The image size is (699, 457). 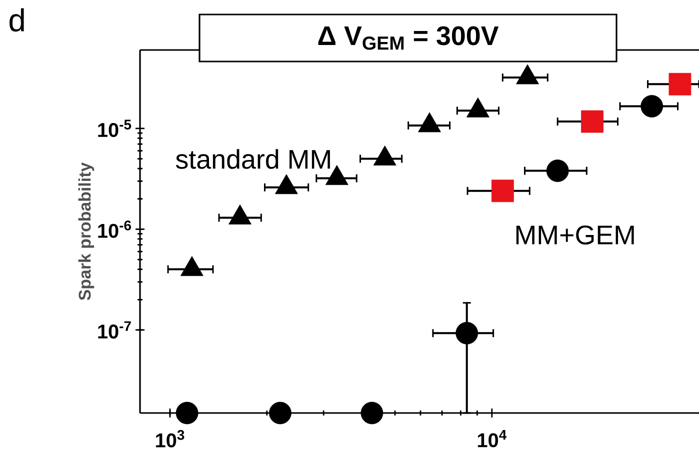 I want to click on y-tick-label: 10$^{-6}$, so click(x=114, y=229).